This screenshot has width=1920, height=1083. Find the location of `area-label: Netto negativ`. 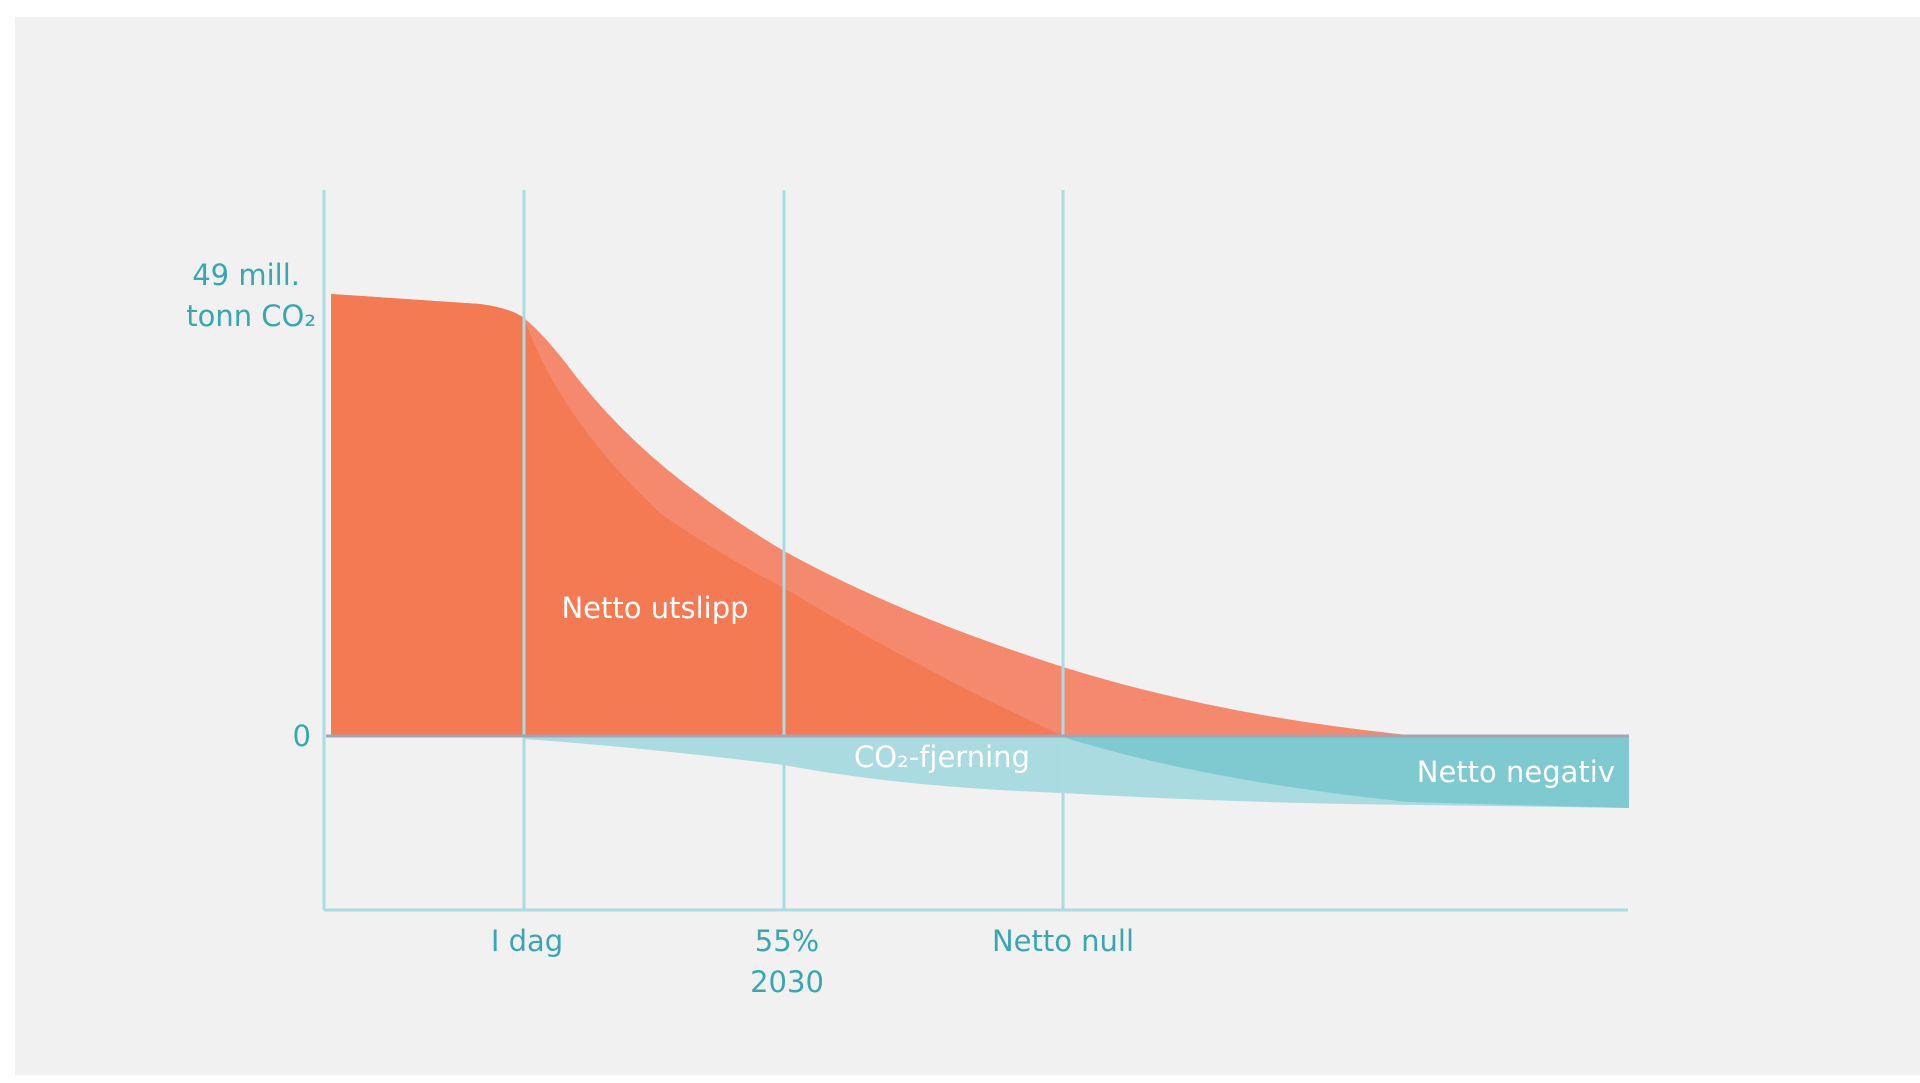

area-label: Netto negativ is located at coordinates (1516, 772).